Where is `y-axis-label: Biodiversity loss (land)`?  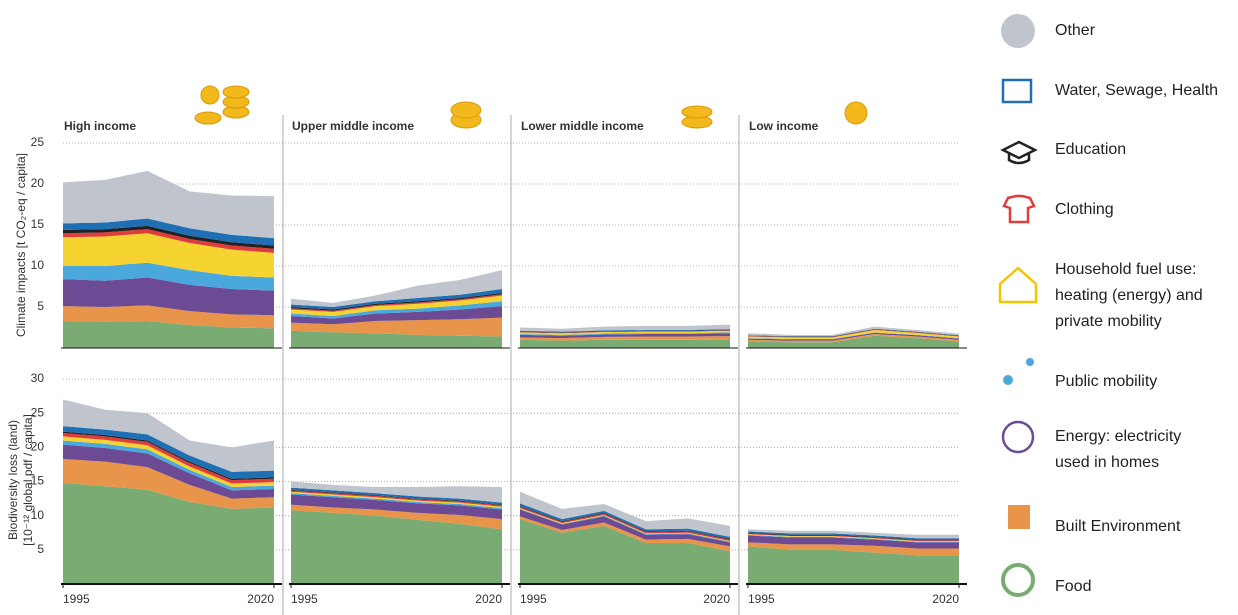 y-axis-label: Biodiversity loss (land) is located at coordinates (13, 480).